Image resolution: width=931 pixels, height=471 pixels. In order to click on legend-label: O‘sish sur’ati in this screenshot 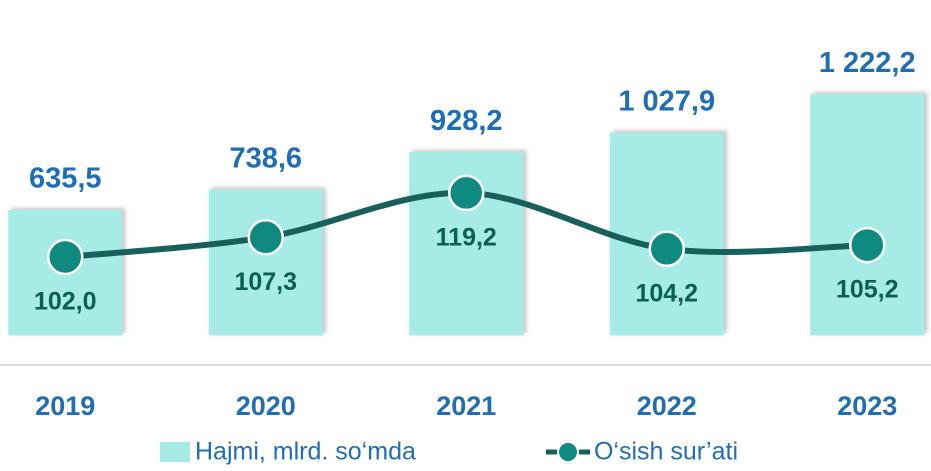, I will do `click(666, 452)`.